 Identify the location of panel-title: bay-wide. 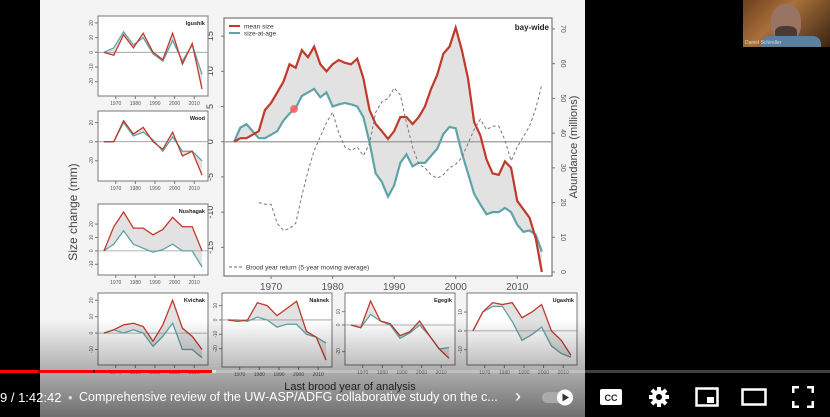
(532, 27).